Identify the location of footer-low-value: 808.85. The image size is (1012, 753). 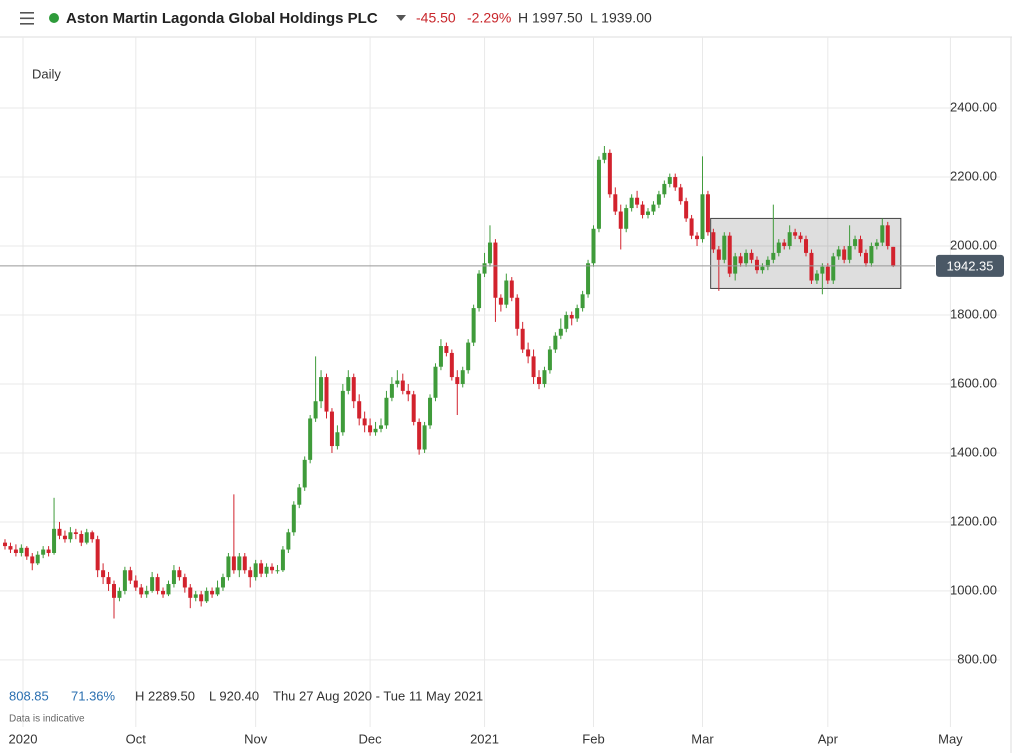
(29, 695).